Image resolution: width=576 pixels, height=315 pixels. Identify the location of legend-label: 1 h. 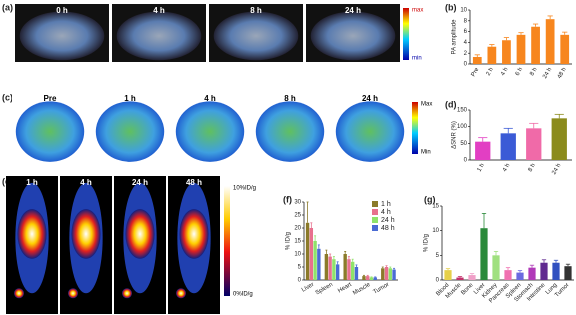
(386, 204).